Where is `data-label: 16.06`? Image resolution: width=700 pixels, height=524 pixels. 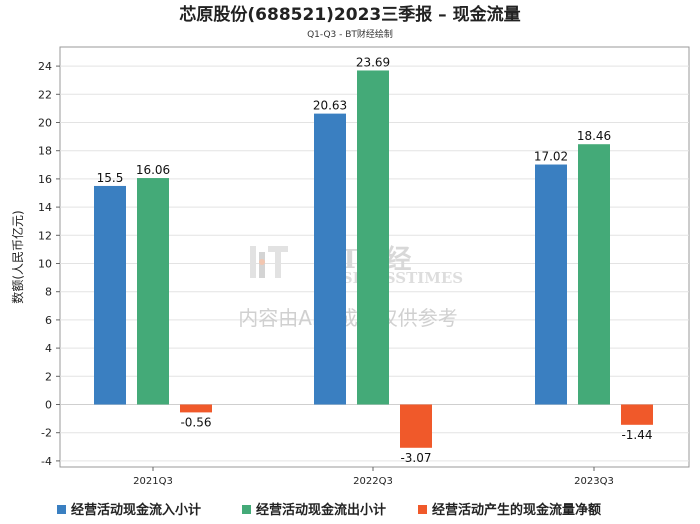
data-label: 16.06 is located at coordinates (153, 170).